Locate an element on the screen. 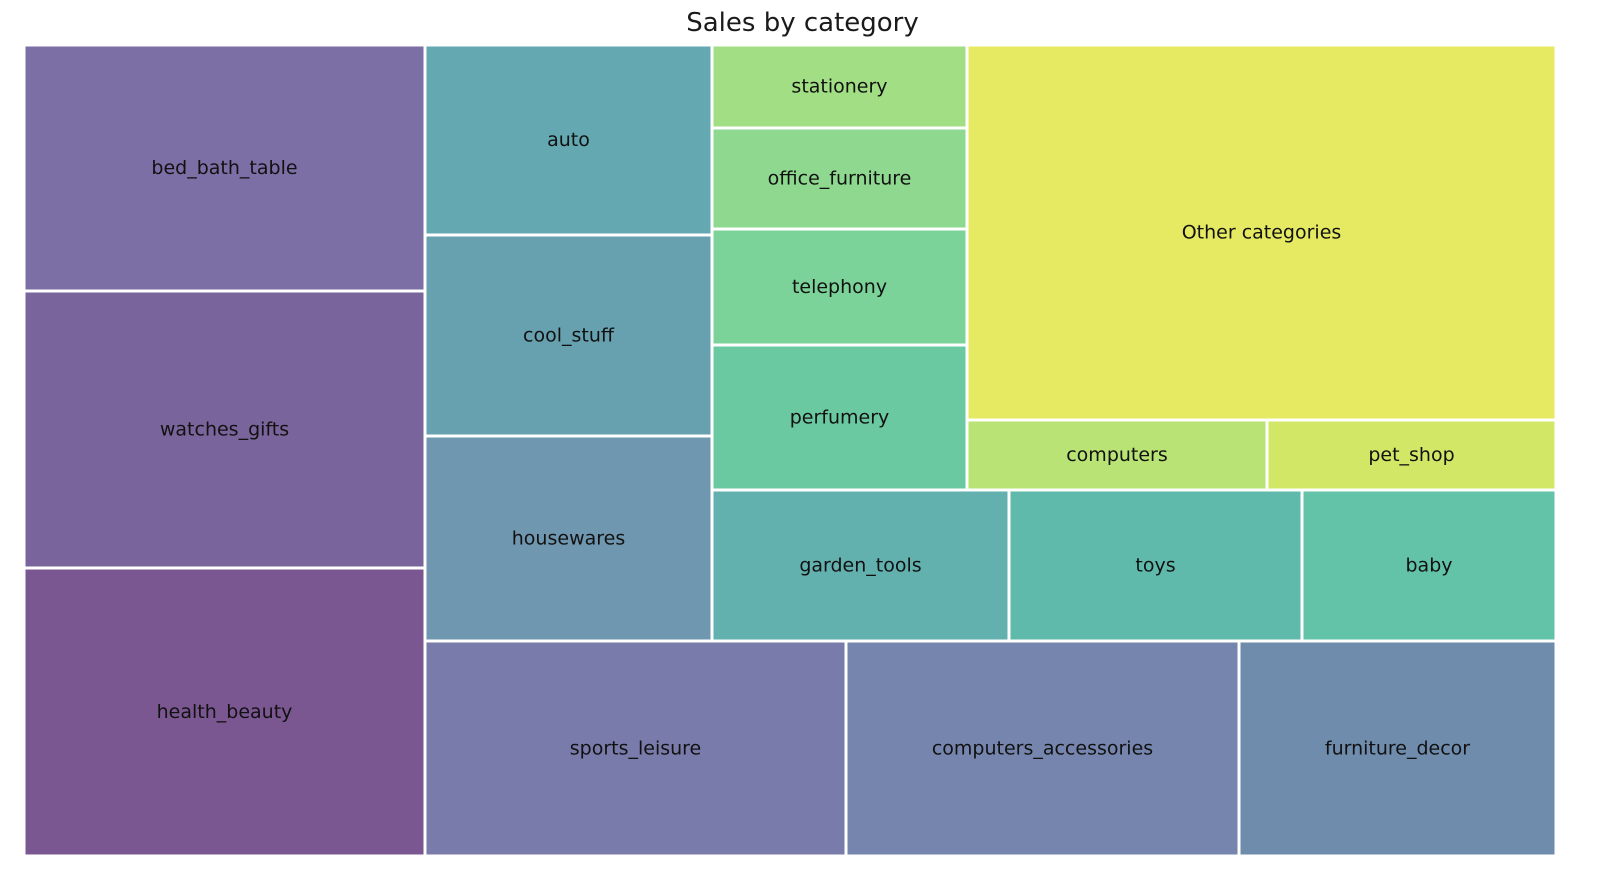 The image size is (1605, 892). tile-computers-accessories: computers_accessories is located at coordinates (1042, 748).